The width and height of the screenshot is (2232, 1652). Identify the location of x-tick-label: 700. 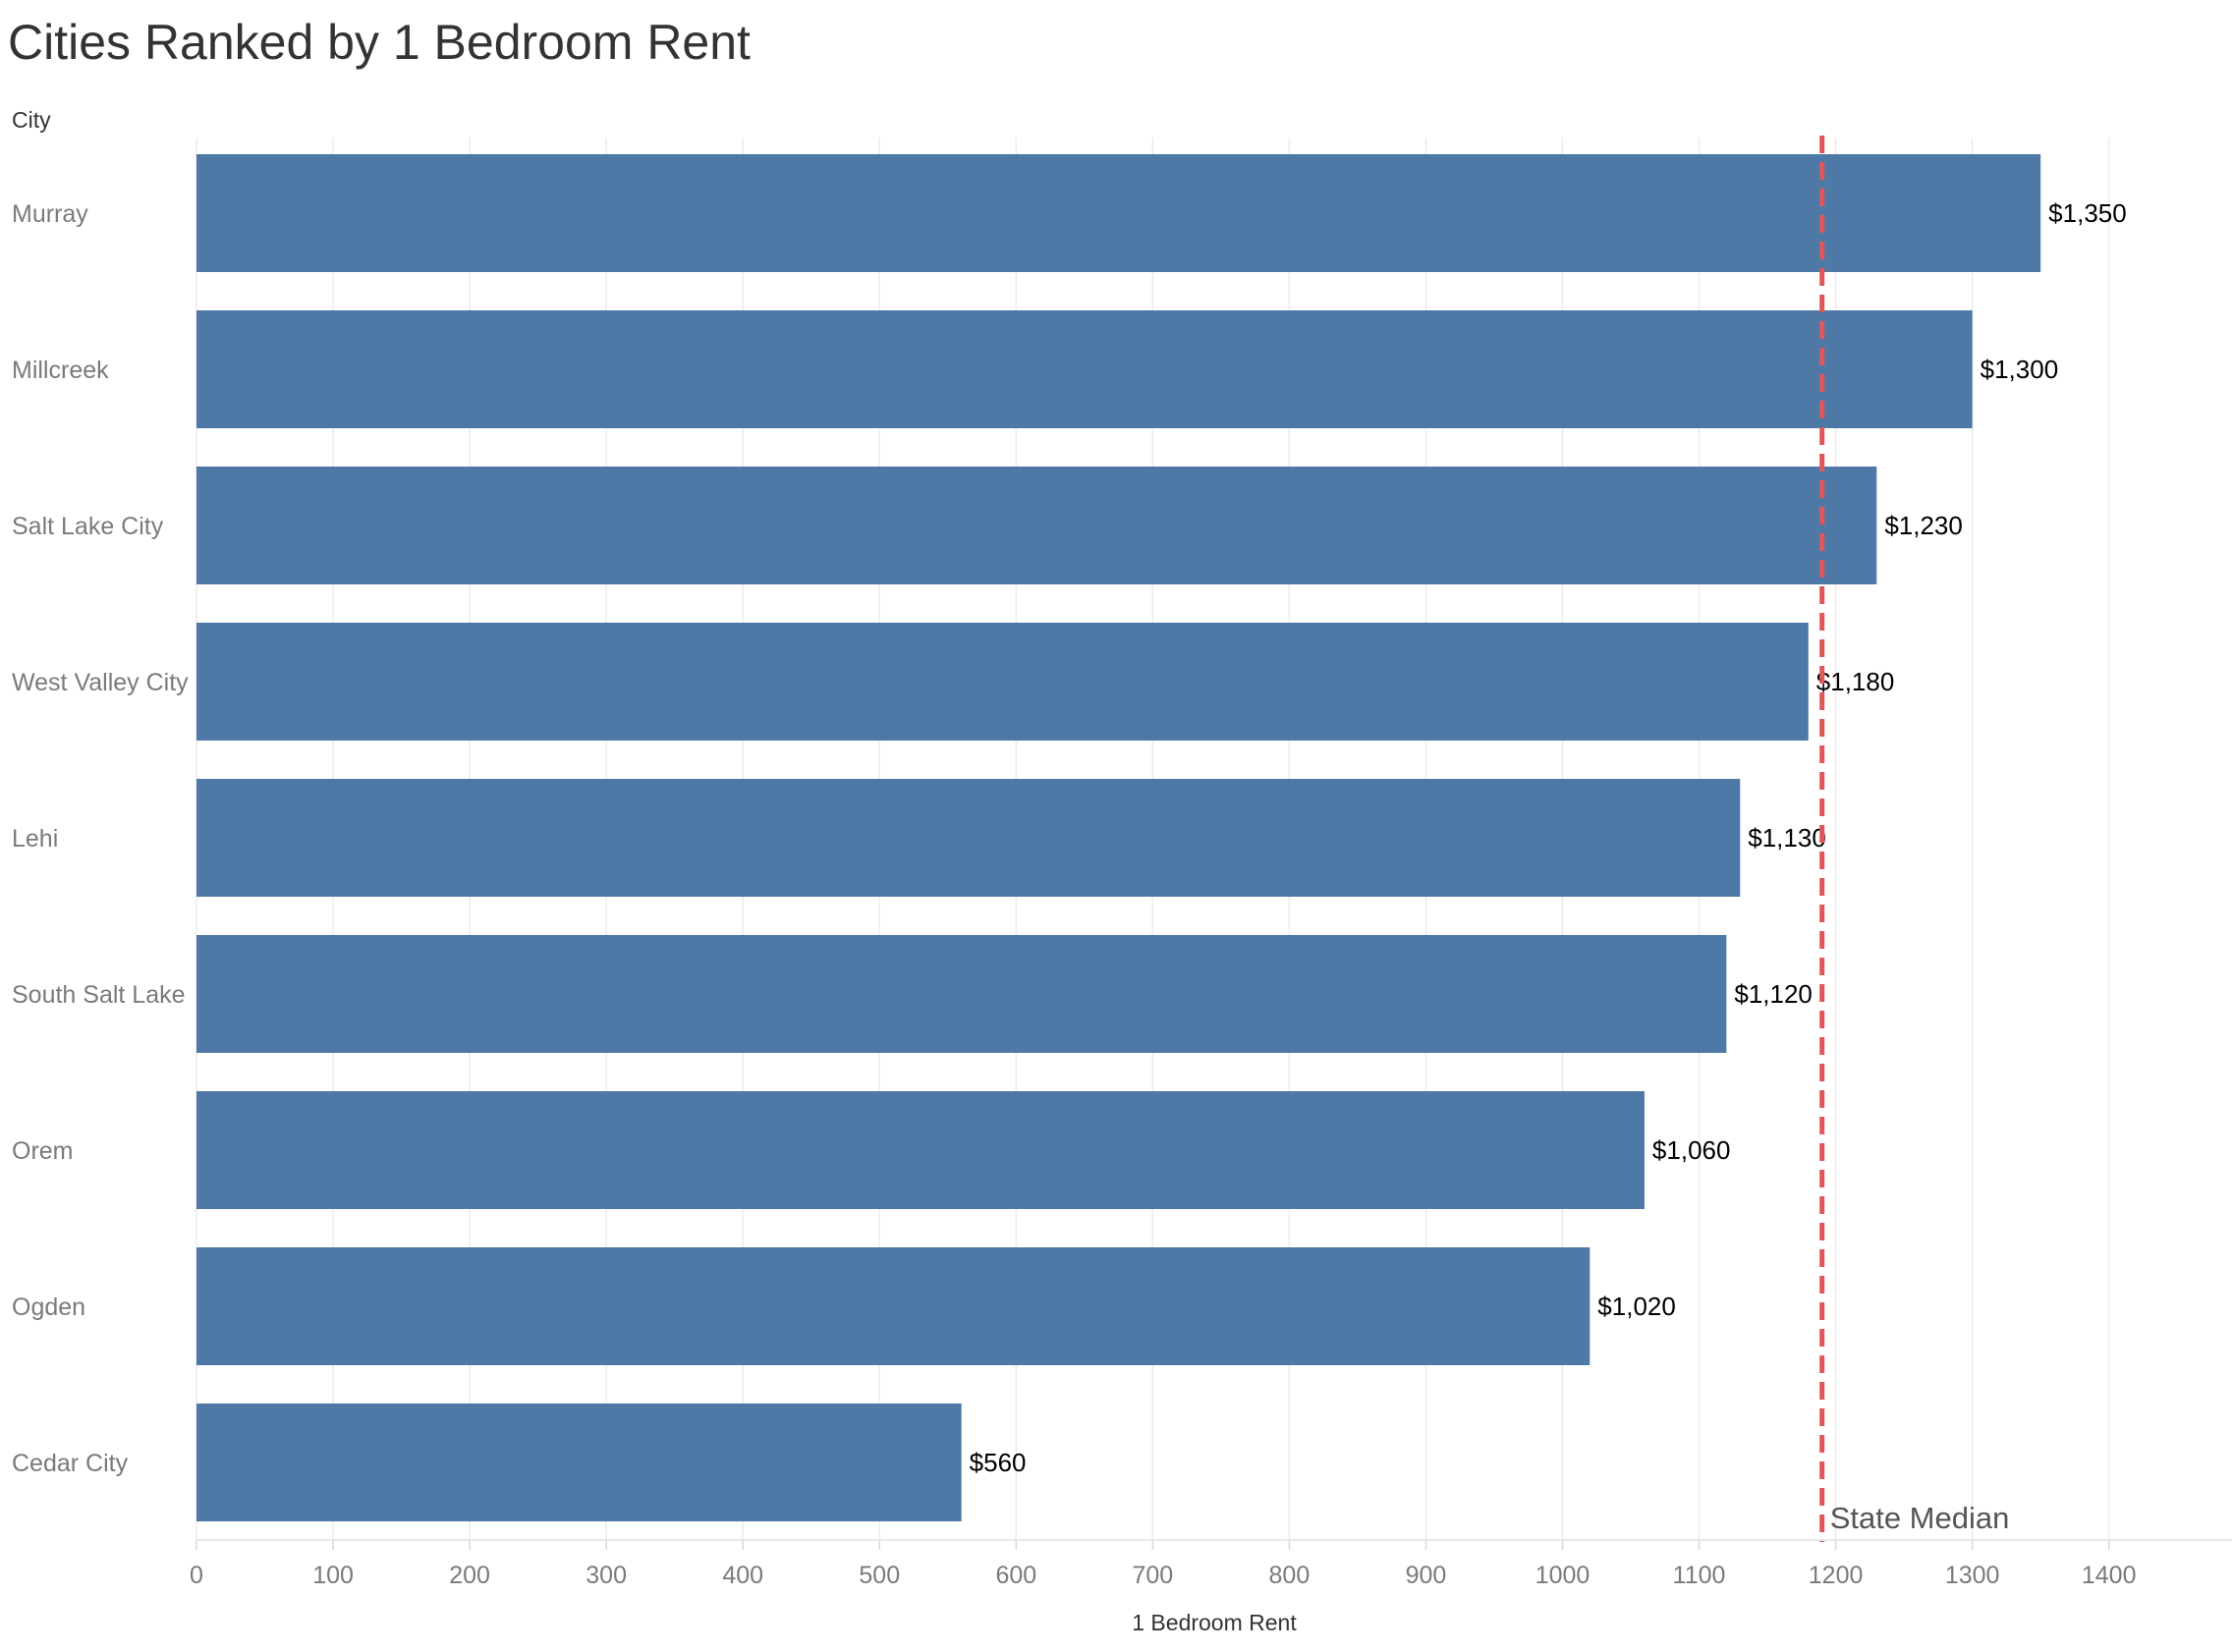
(1153, 1575).